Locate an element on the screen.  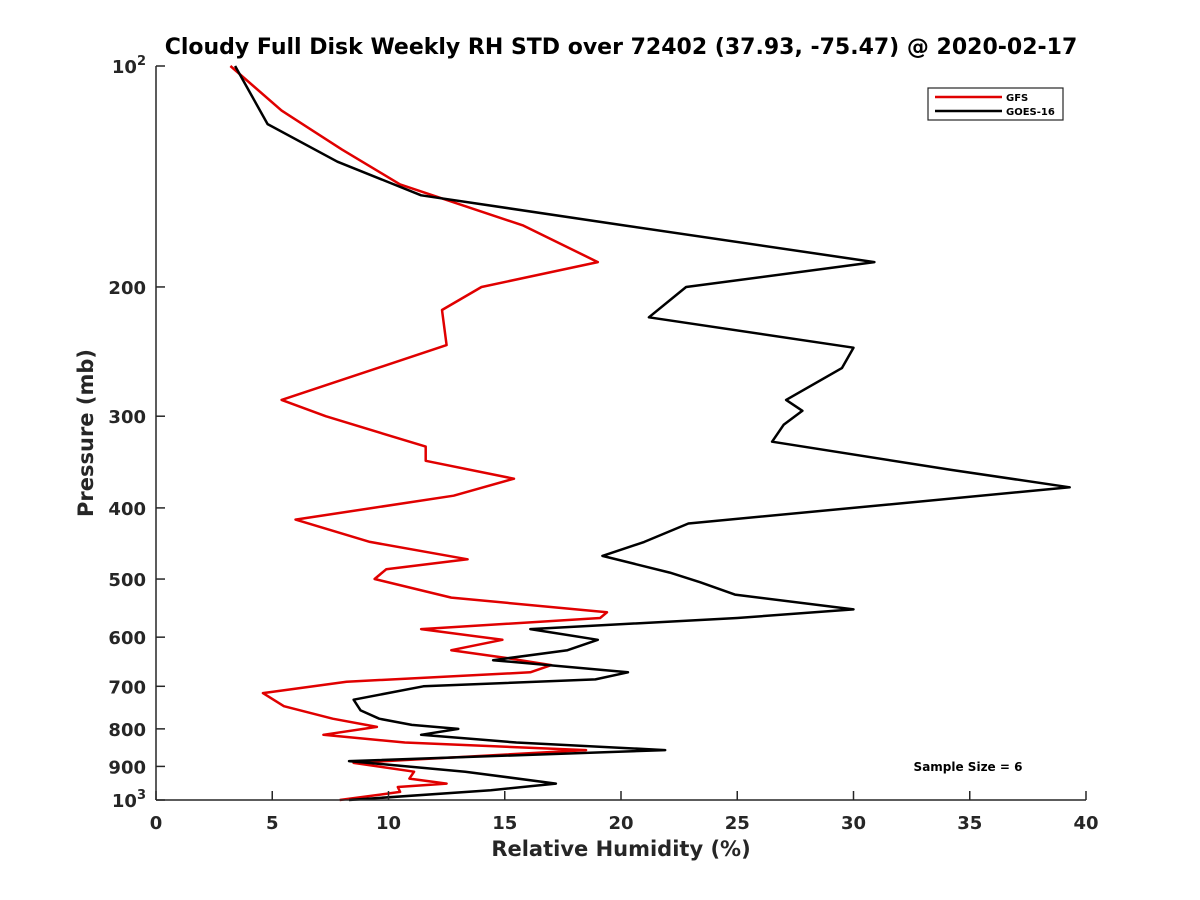
y-tick-label: 900 is located at coordinates (127, 767).